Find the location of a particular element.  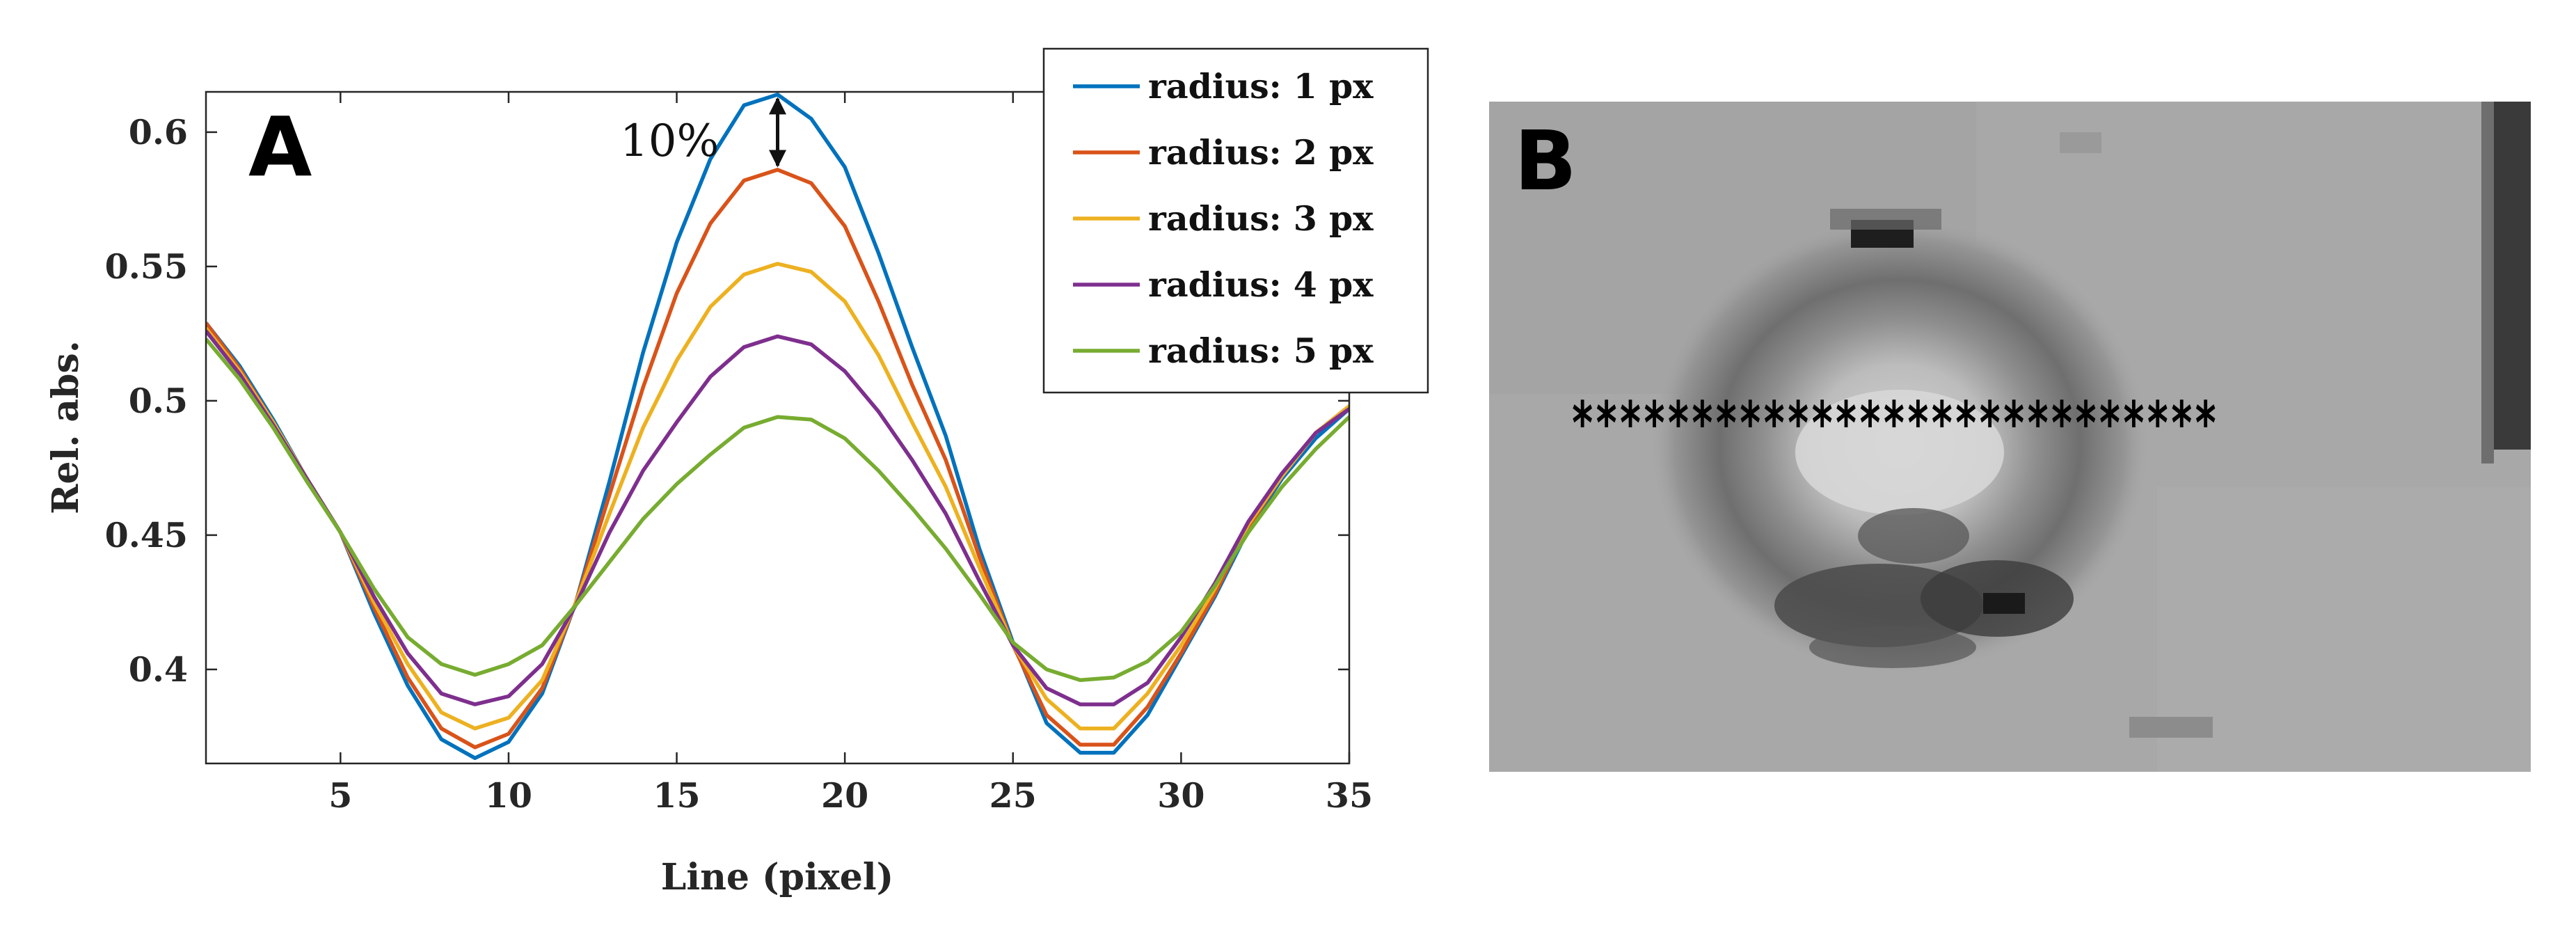

legend-label: radius: 3 px is located at coordinates (1261, 218).